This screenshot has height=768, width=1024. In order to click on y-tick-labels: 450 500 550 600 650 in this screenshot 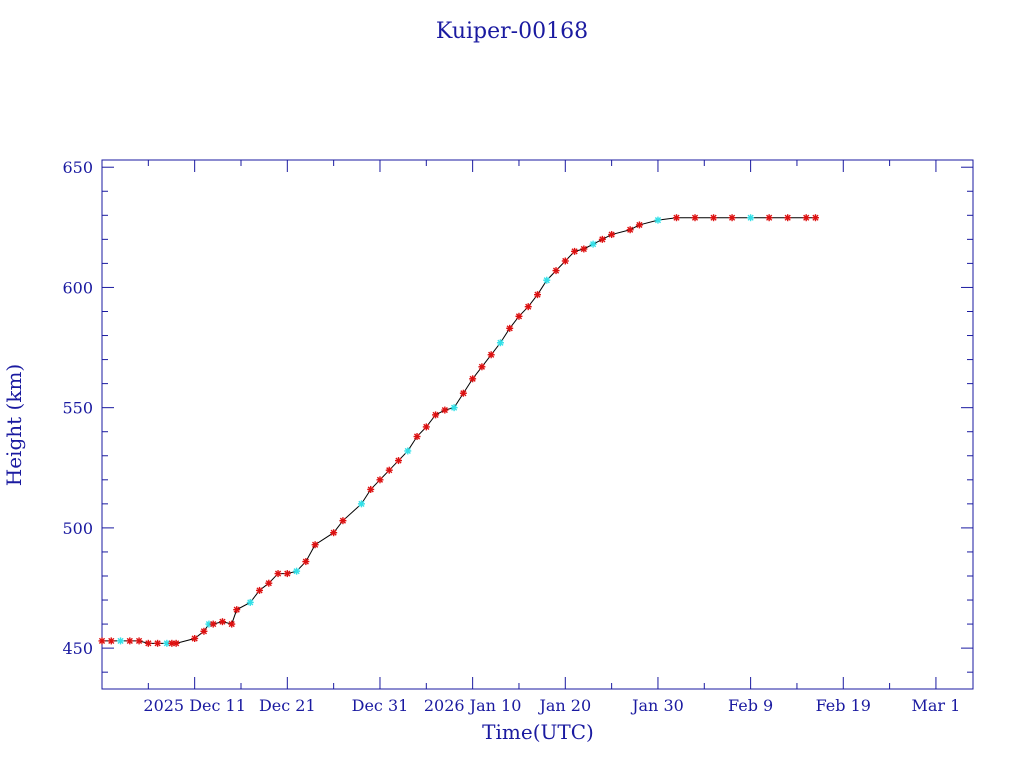, I will do `click(77, 408)`.